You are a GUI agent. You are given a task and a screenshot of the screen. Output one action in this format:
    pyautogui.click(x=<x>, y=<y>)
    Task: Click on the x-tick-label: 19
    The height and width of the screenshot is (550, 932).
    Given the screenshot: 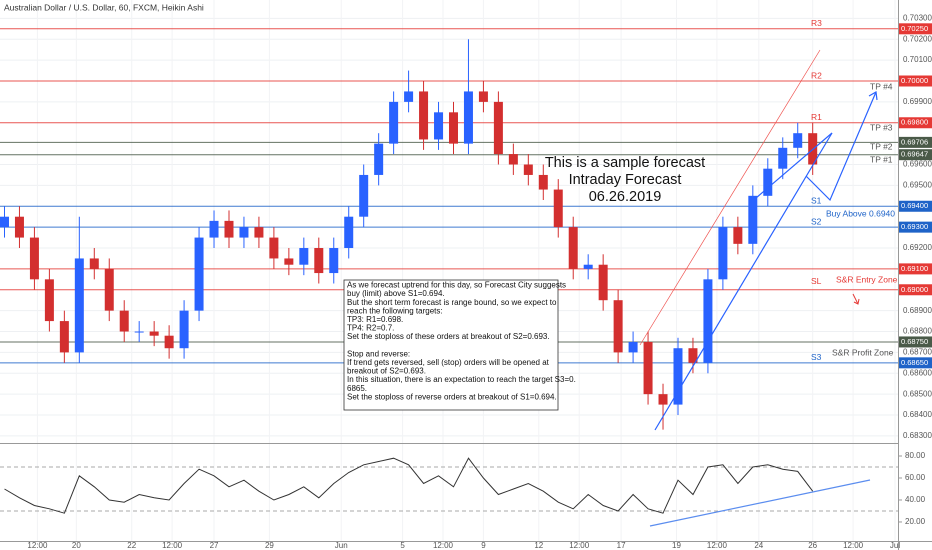 What is the action you would take?
    pyautogui.click(x=676, y=545)
    